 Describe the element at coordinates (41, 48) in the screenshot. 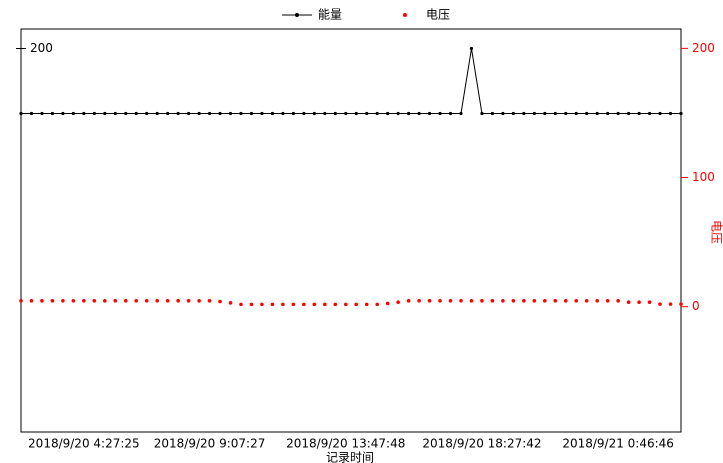

I see `y-tick-label: 200` at that location.